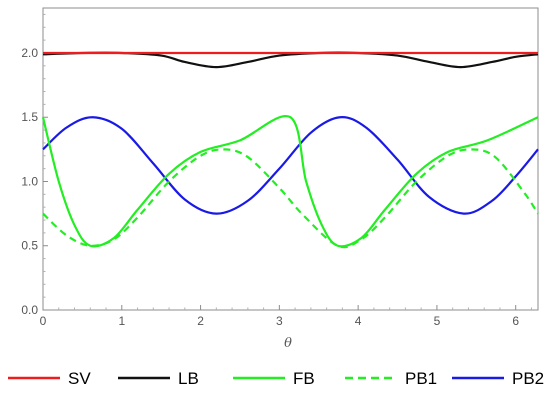 Image resolution: width=548 pixels, height=397 pixels. Describe the element at coordinates (421, 378) in the screenshot. I see `legend-label-pb1: PB1` at that location.